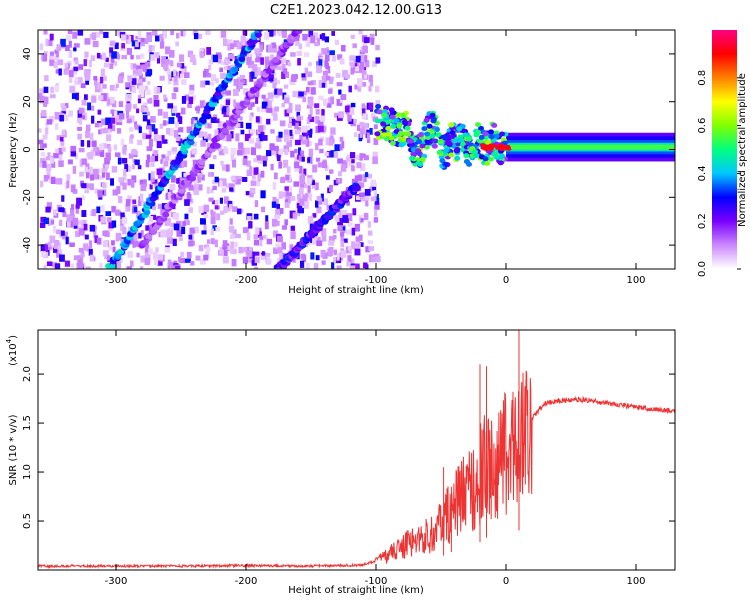  I want to click on colorbar-tick-label: 0.6, so click(702, 126).